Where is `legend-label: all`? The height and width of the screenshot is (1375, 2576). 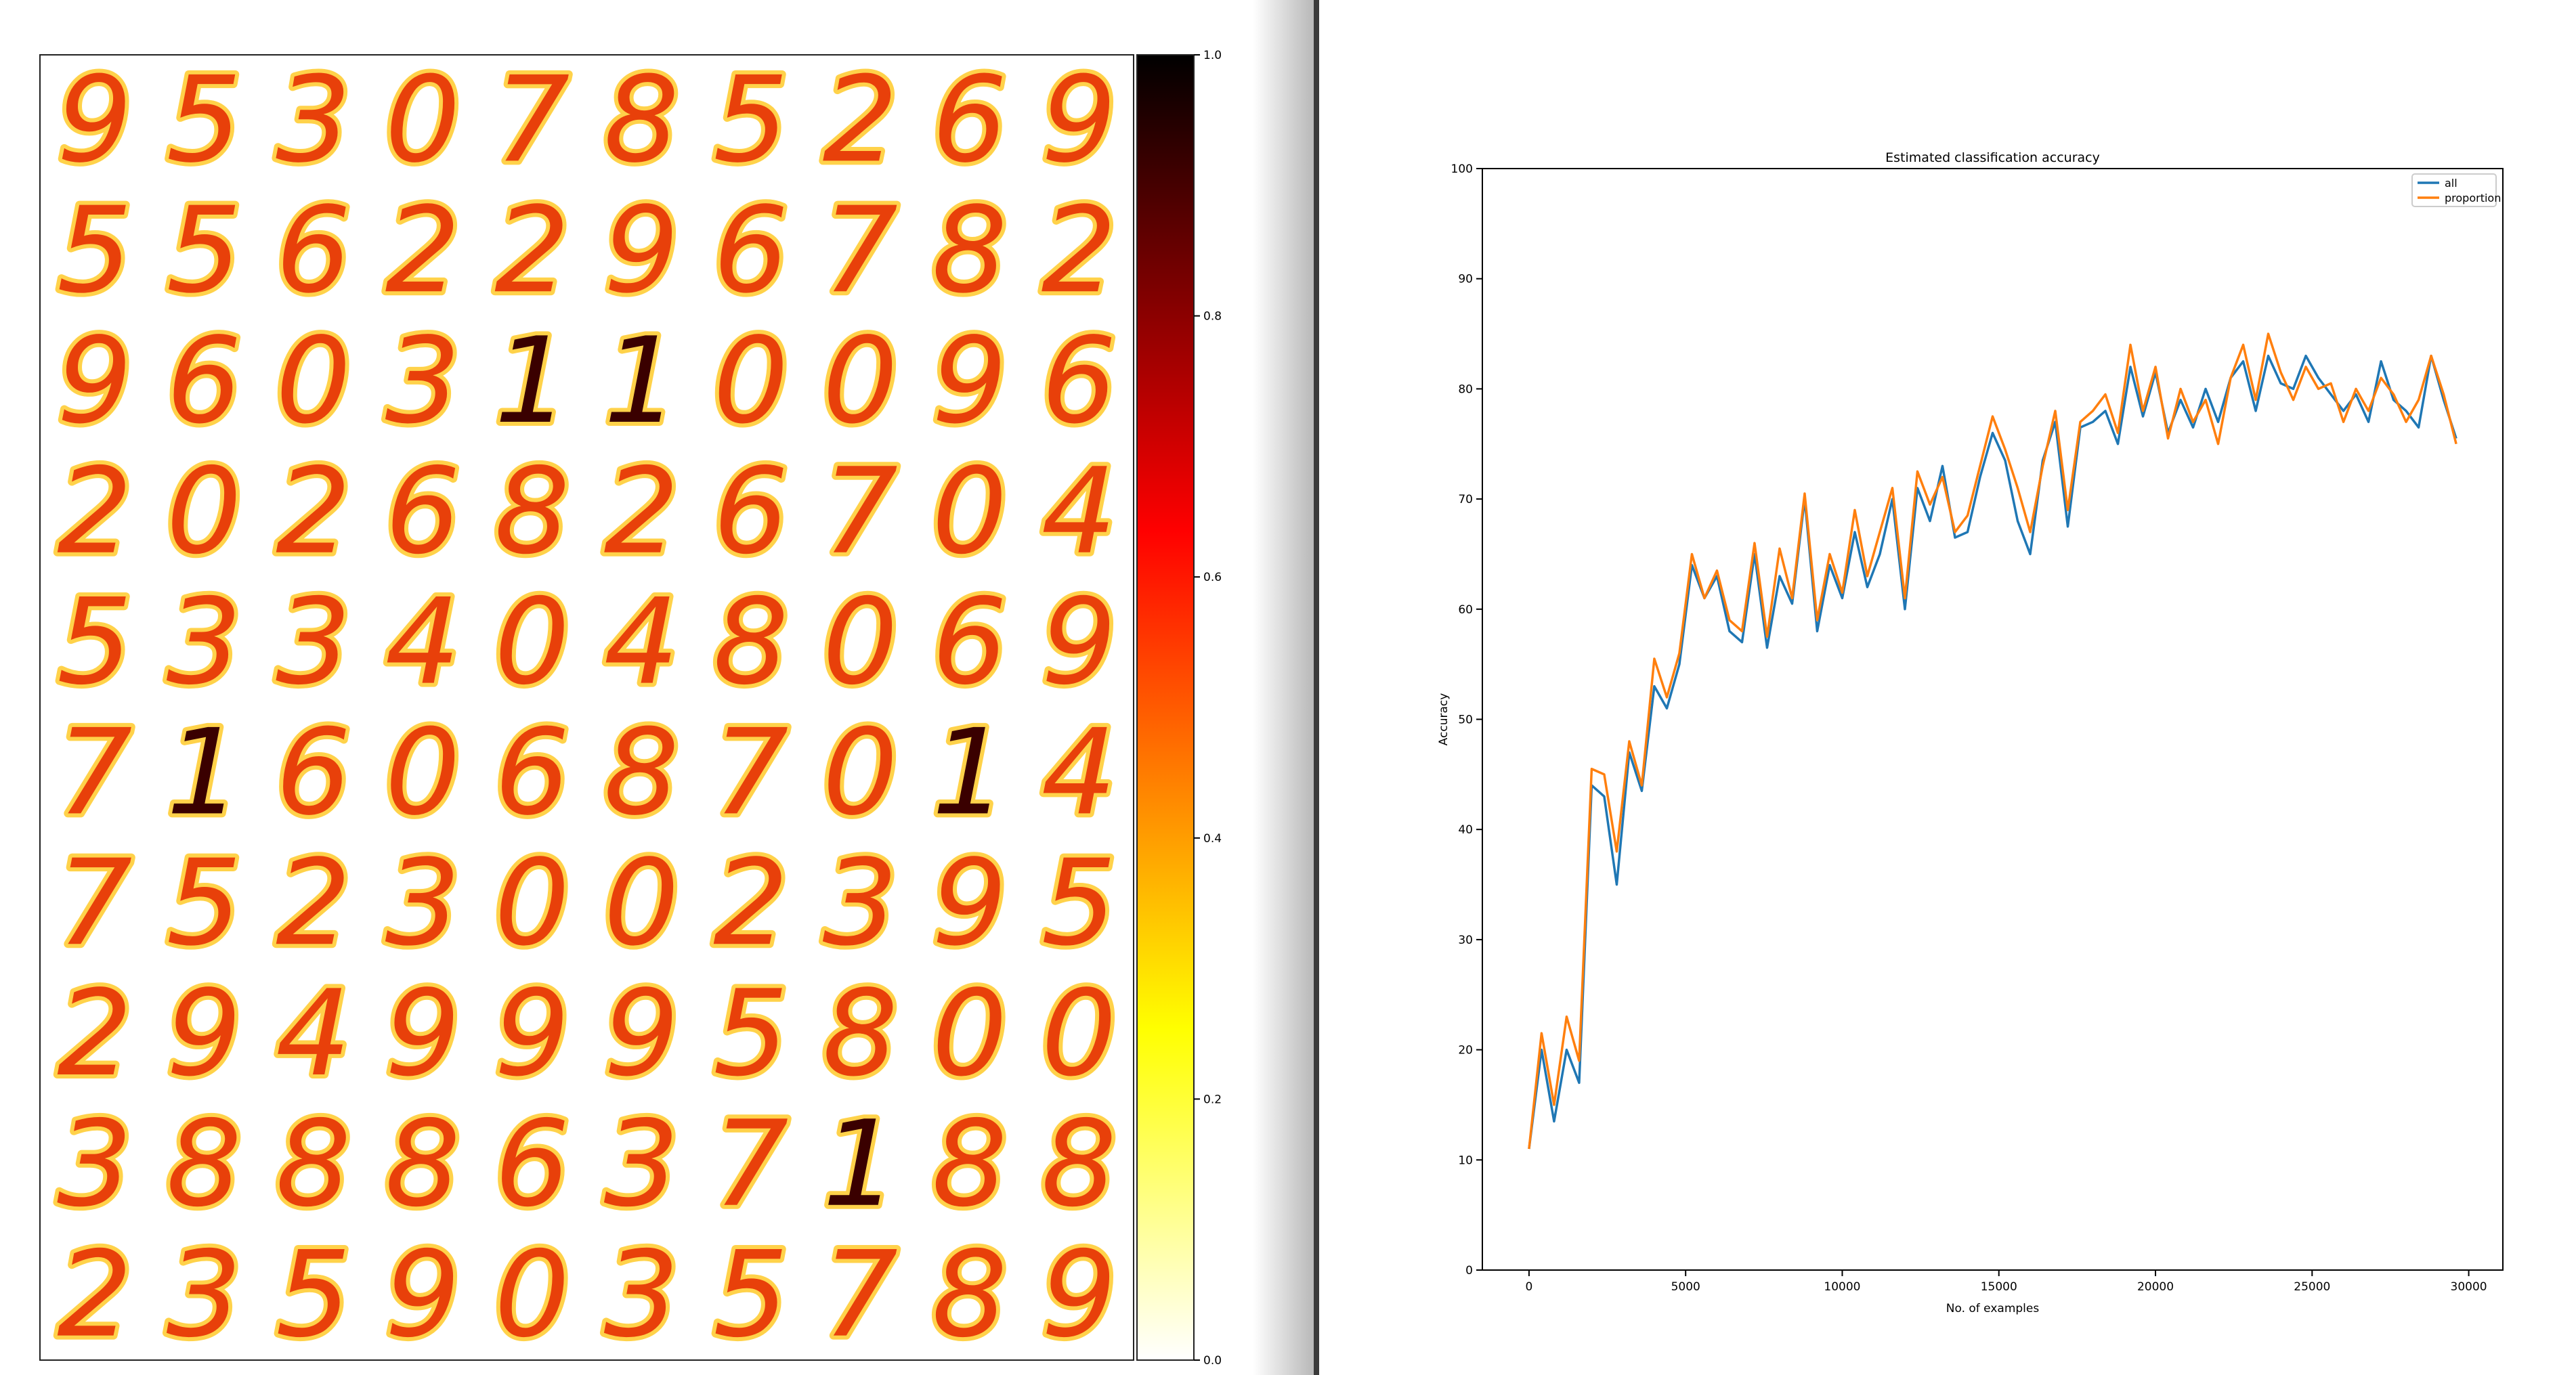
legend-label: all is located at coordinates (2451, 183).